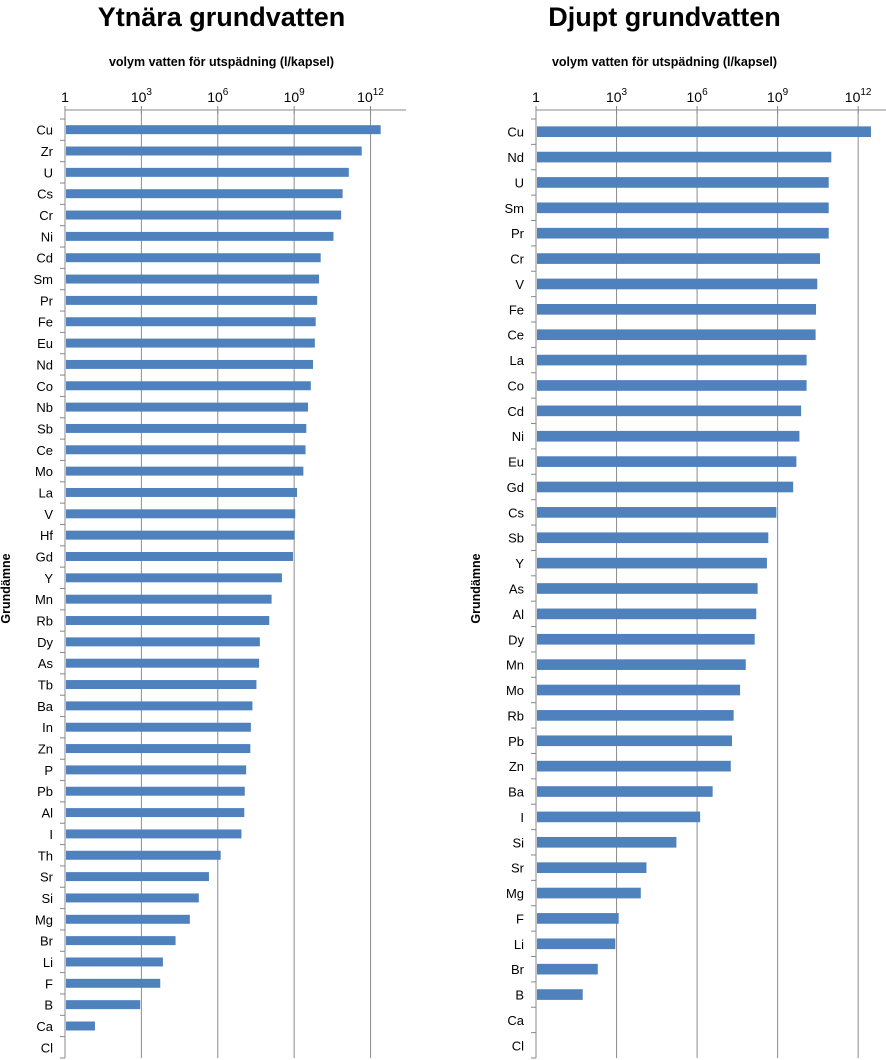  Describe the element at coordinates (516, 538) in the screenshot. I see `category-label: Sb` at that location.